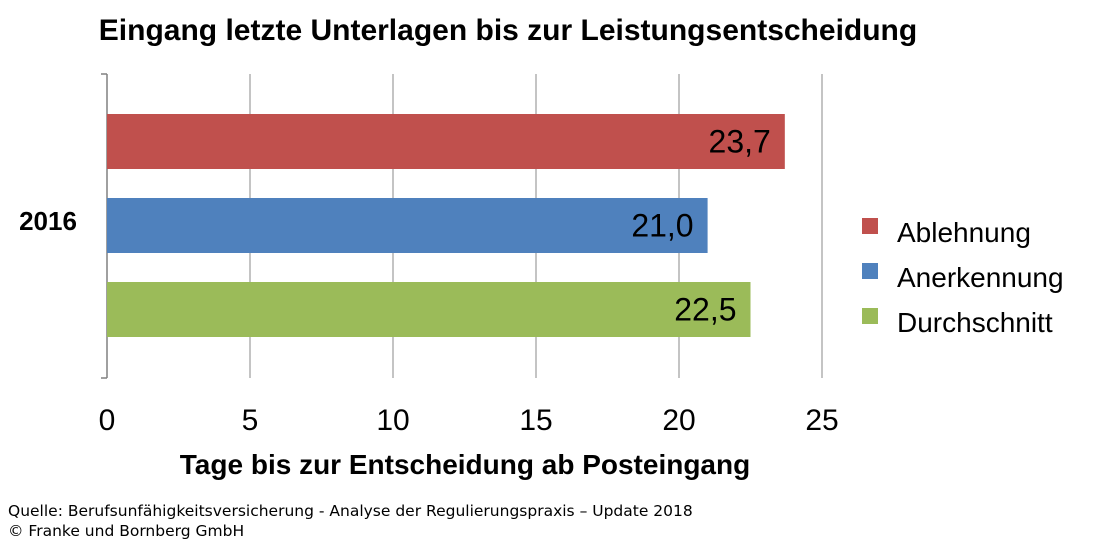 This screenshot has width=1100, height=544. Describe the element at coordinates (446, 141) in the screenshot. I see `bar-ablehnung` at that location.